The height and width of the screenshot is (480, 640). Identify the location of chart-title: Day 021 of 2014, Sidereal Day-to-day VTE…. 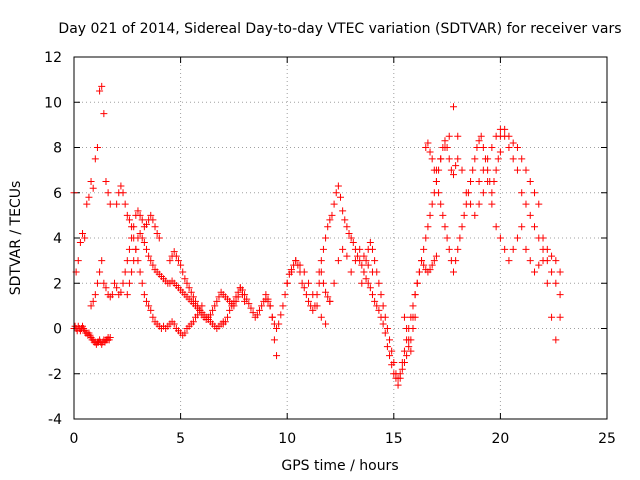
(339, 29).